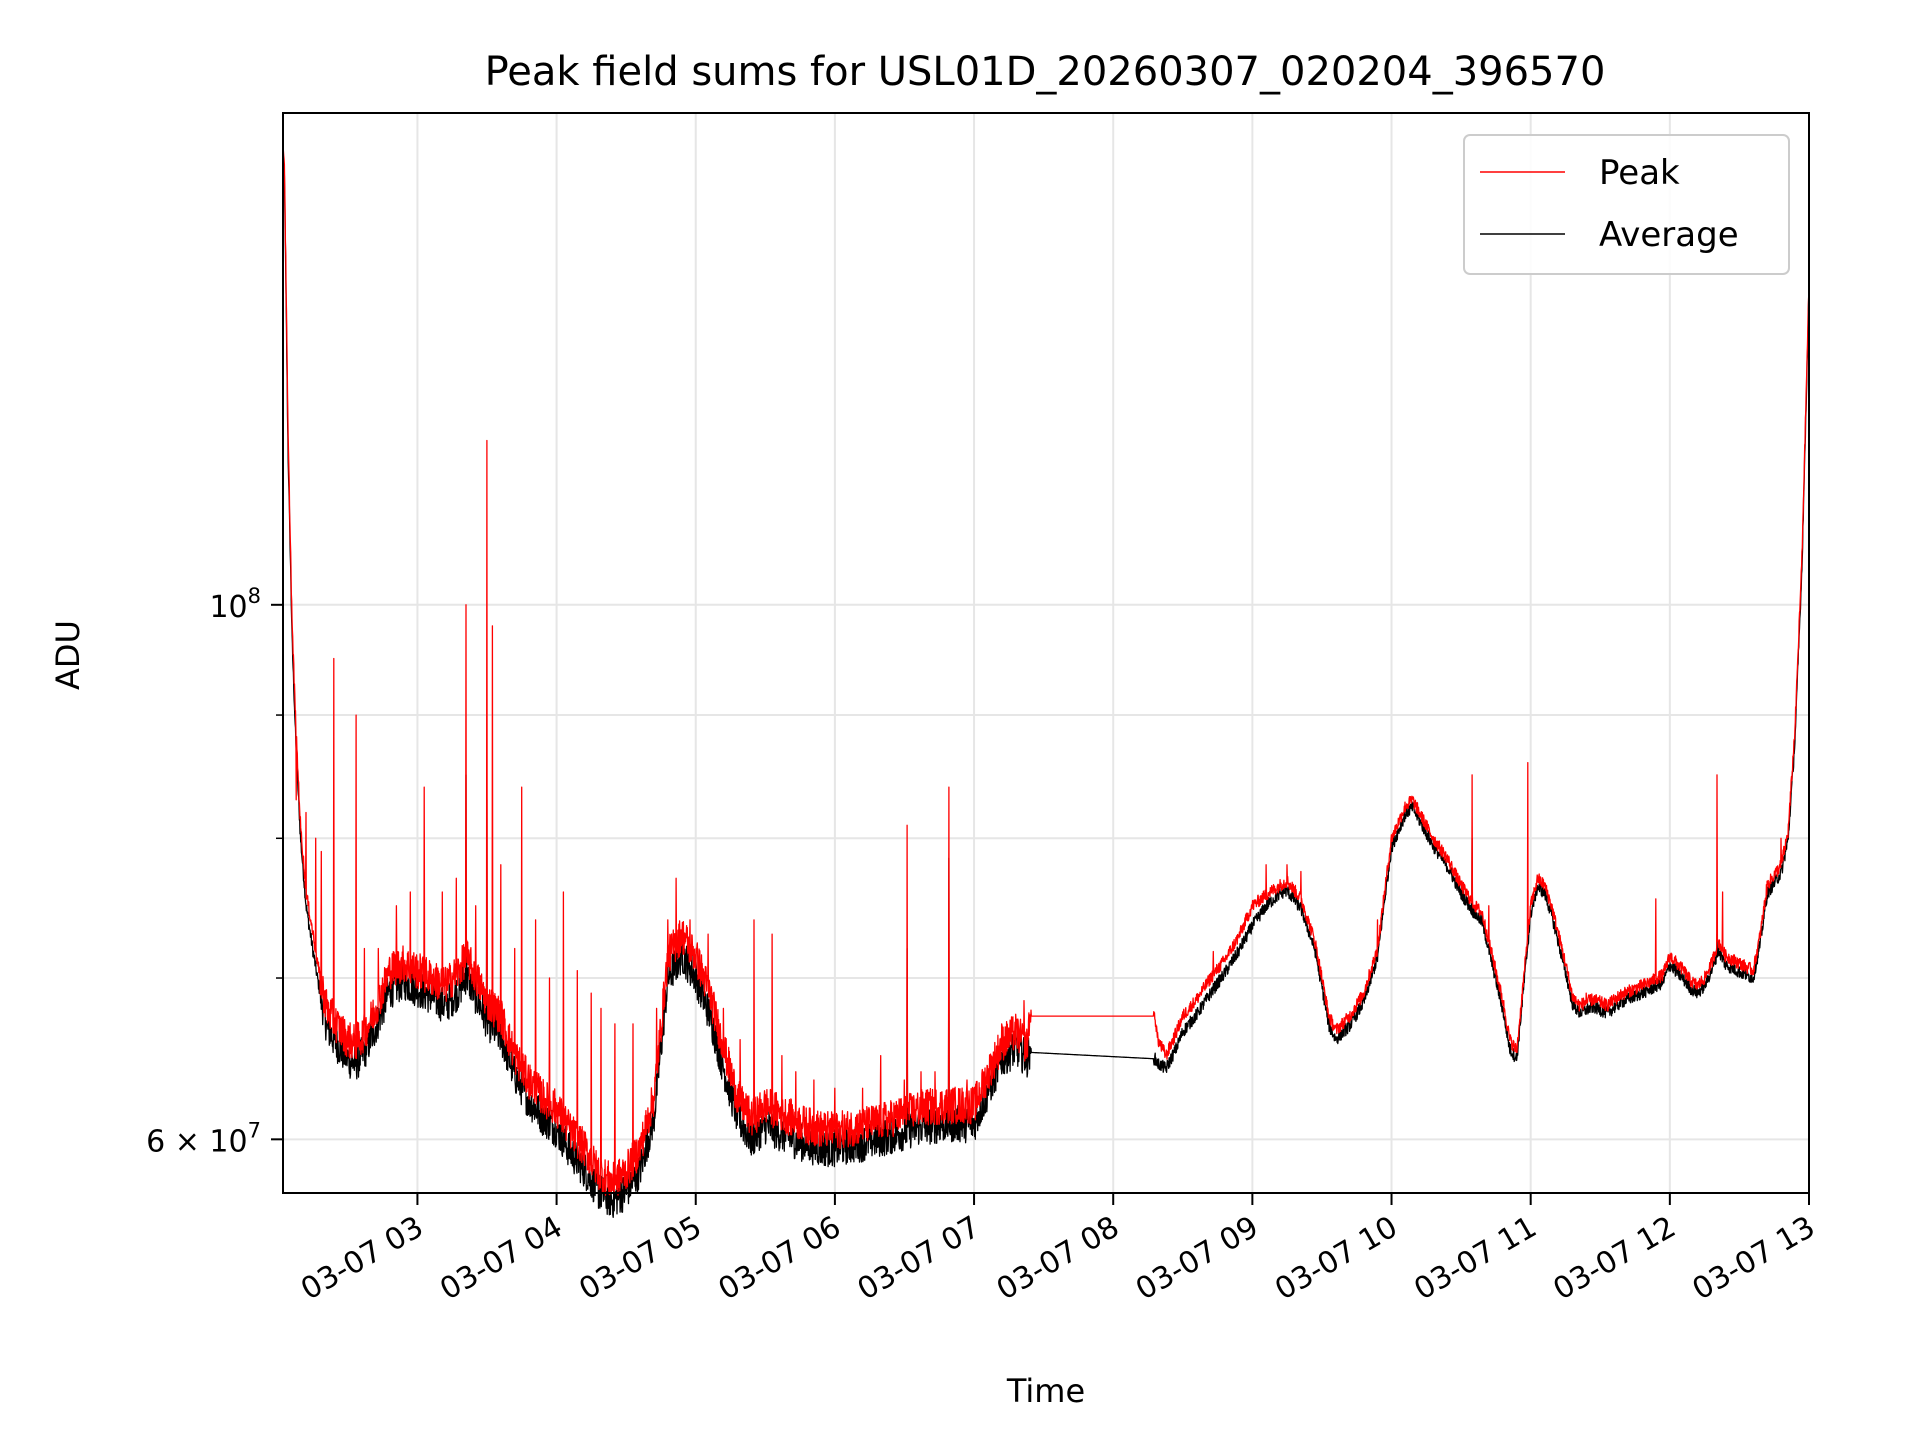 Image resolution: width=1920 pixels, height=1440 pixels. What do you see at coordinates (1045, 1391) in the screenshot?
I see `x-axis-label: Time` at bounding box center [1045, 1391].